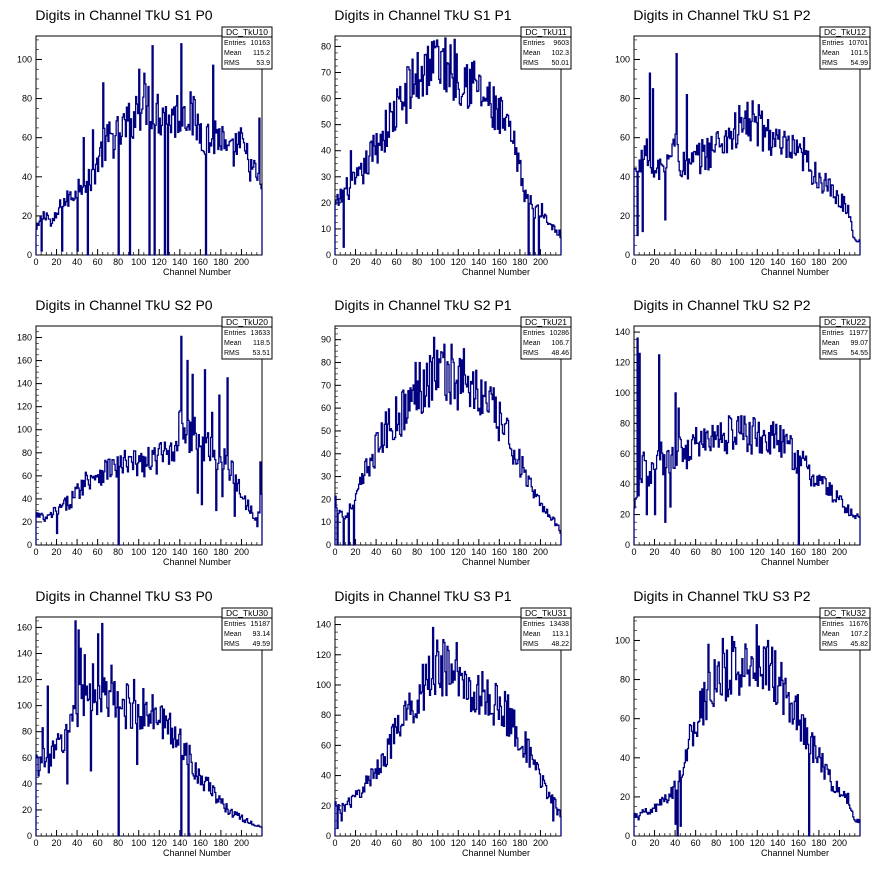 This screenshot has width=896, height=874. Describe the element at coordinates (263, 63) in the screenshot. I see `stats-value-rms: 53.9` at that location.